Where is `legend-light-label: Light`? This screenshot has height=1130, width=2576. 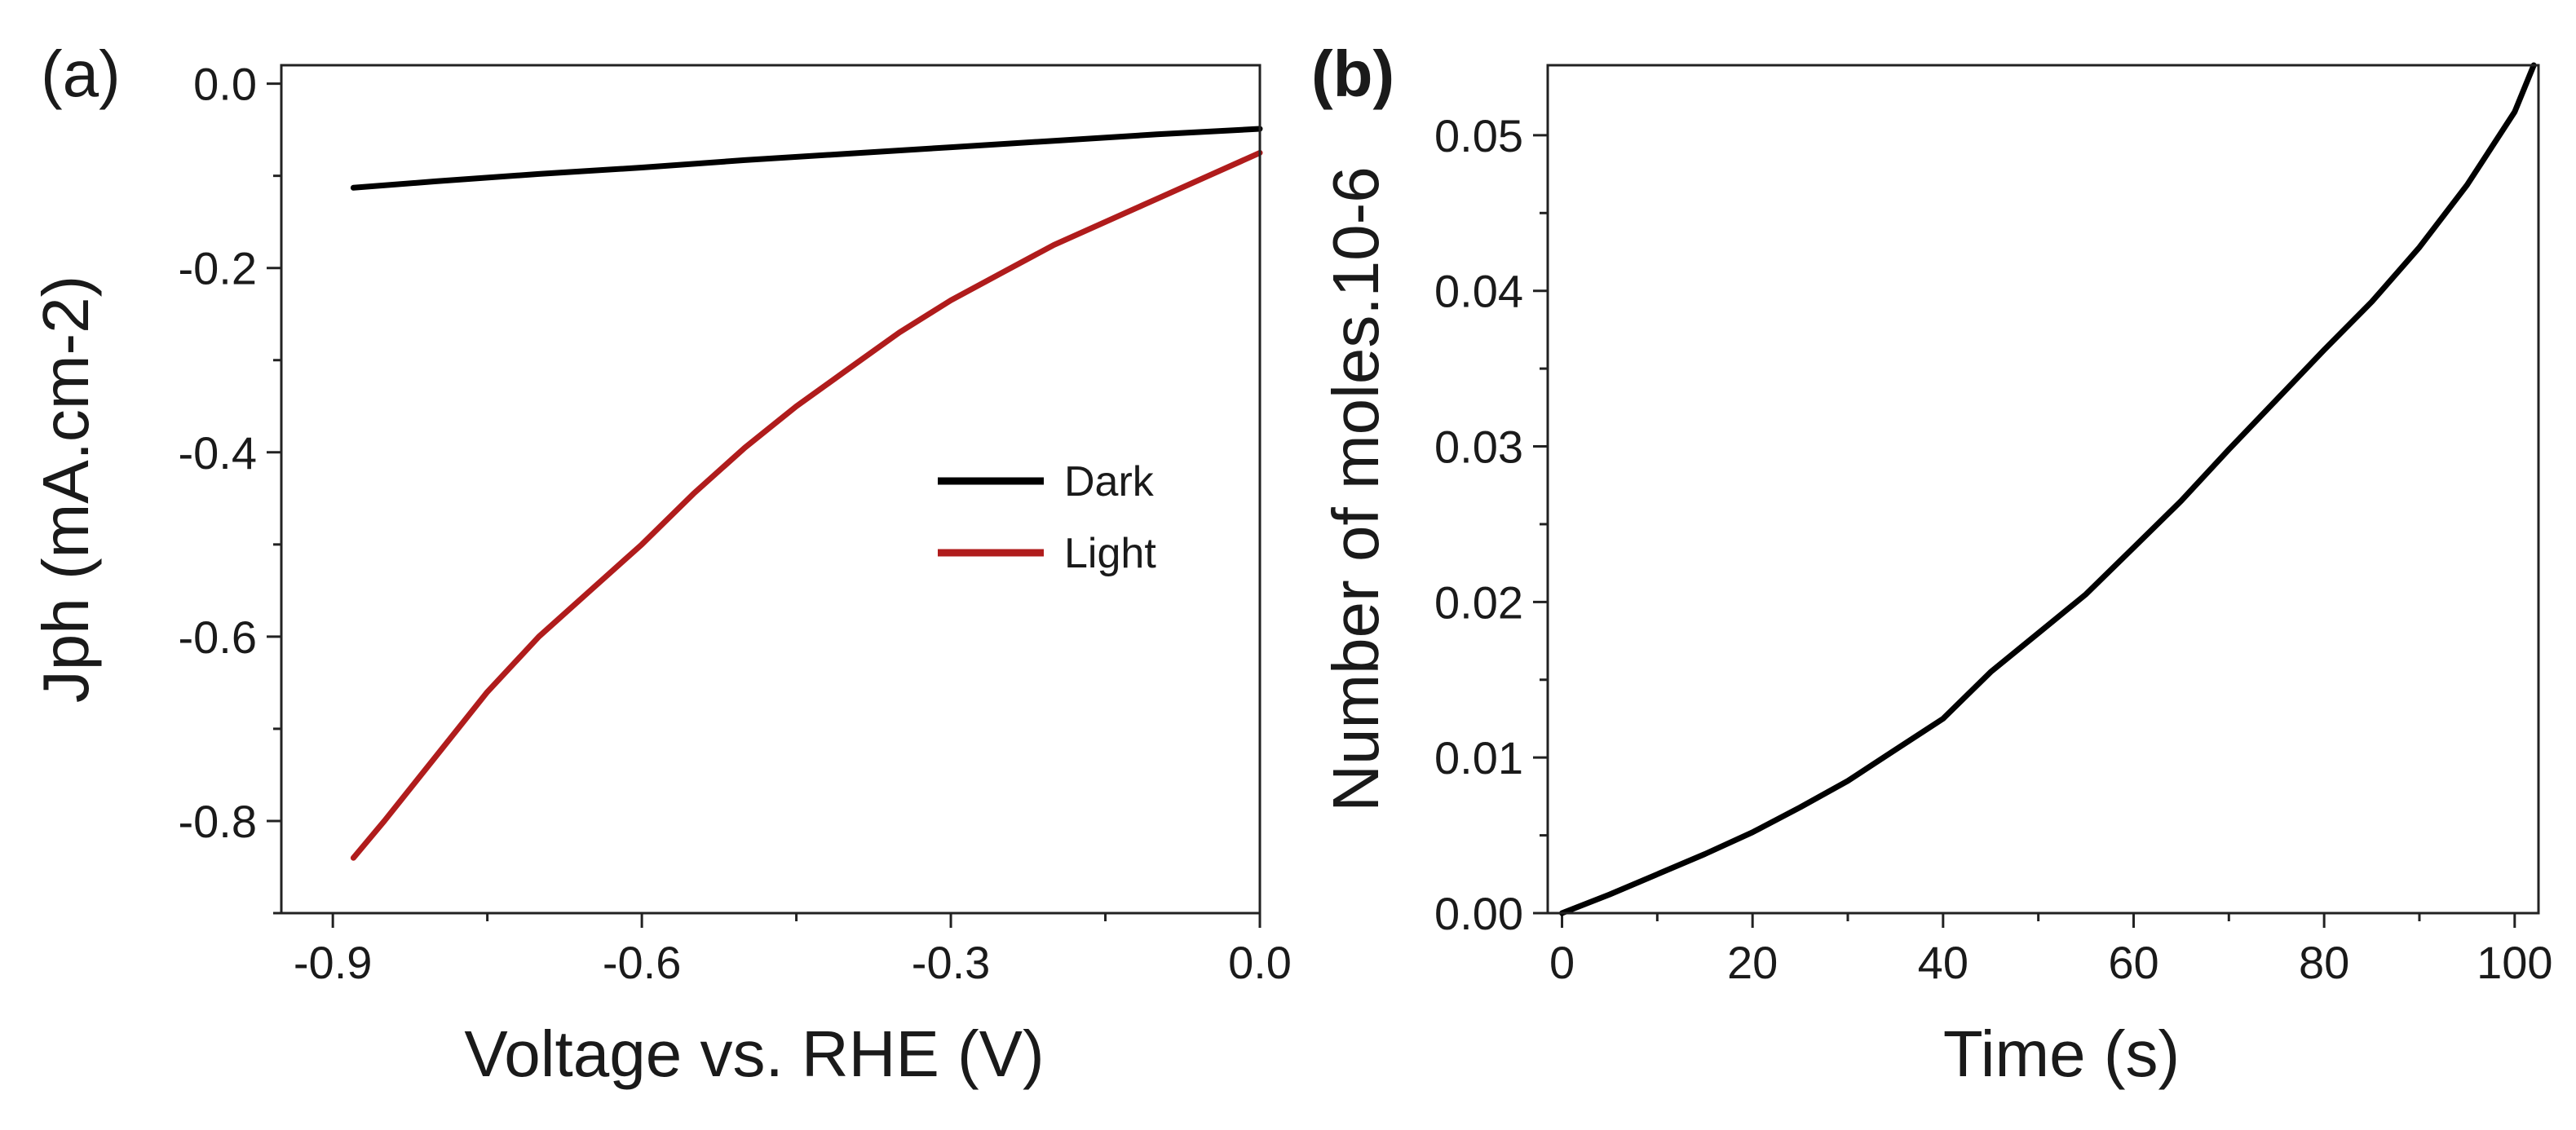 legend-light-label: Light is located at coordinates (1110, 553).